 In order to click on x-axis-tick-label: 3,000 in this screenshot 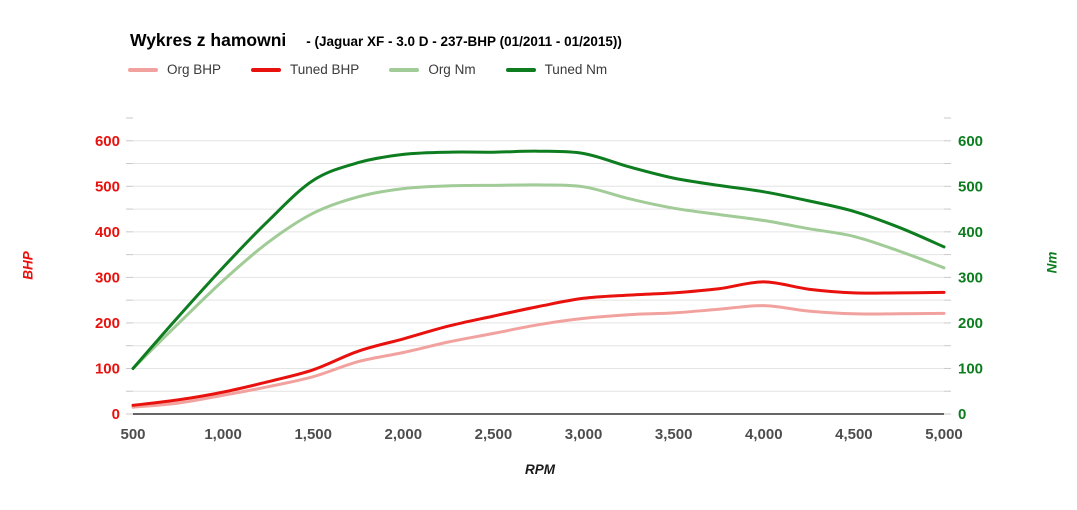, I will do `click(584, 434)`.